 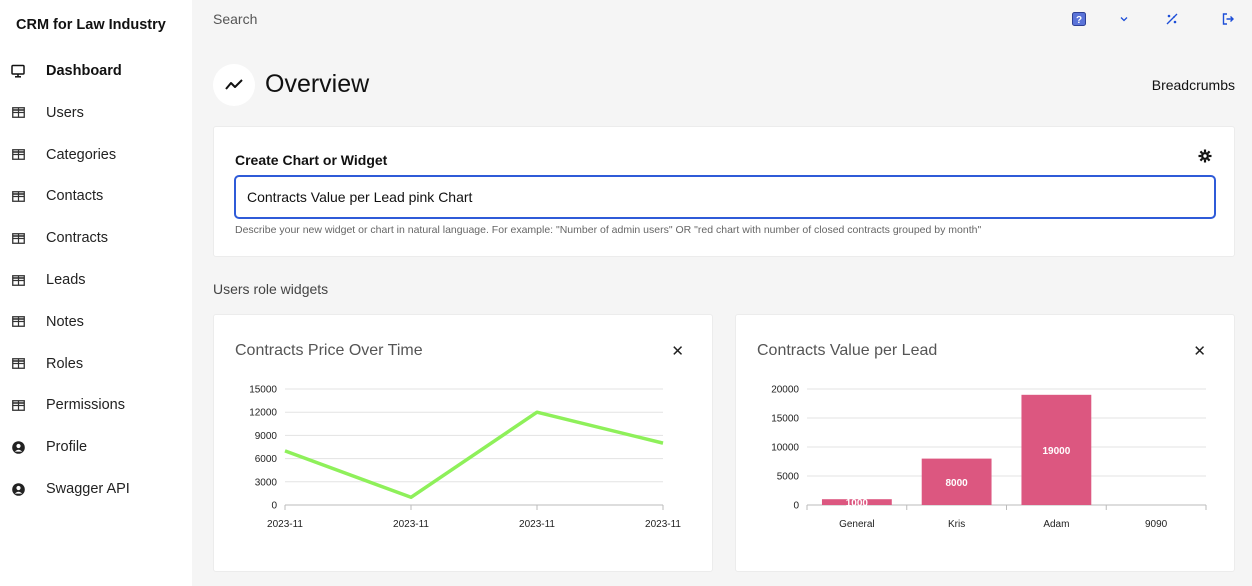 What do you see at coordinates (88, 489) in the screenshot?
I see `sidebar-item-label: Swagger API` at bounding box center [88, 489].